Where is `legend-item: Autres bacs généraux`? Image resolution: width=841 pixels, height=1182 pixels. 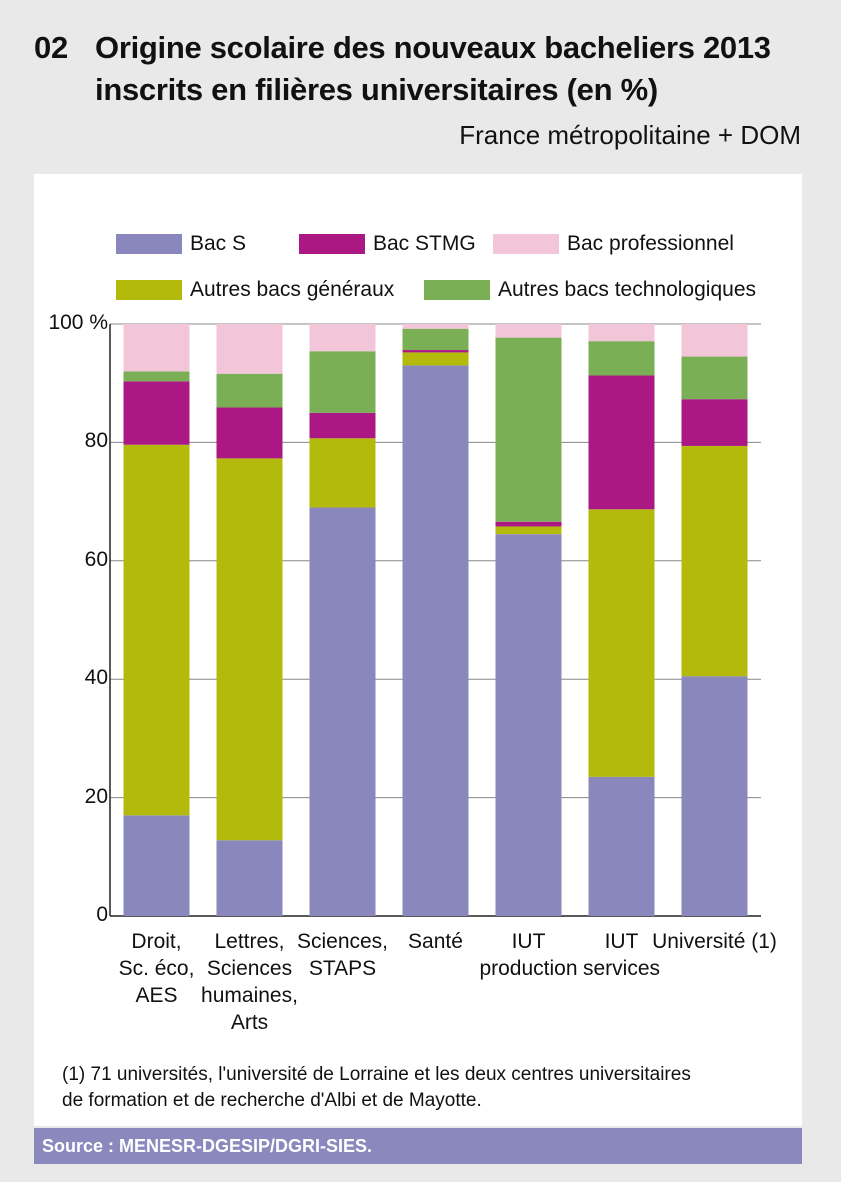 legend-item: Autres bacs généraux is located at coordinates (255, 290).